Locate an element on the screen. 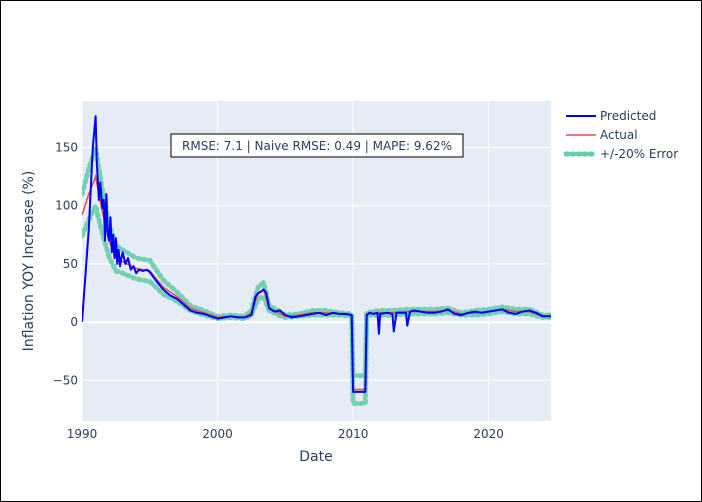 The width and height of the screenshot is (702, 502). x-tick-label: 2020 is located at coordinates (488, 434).